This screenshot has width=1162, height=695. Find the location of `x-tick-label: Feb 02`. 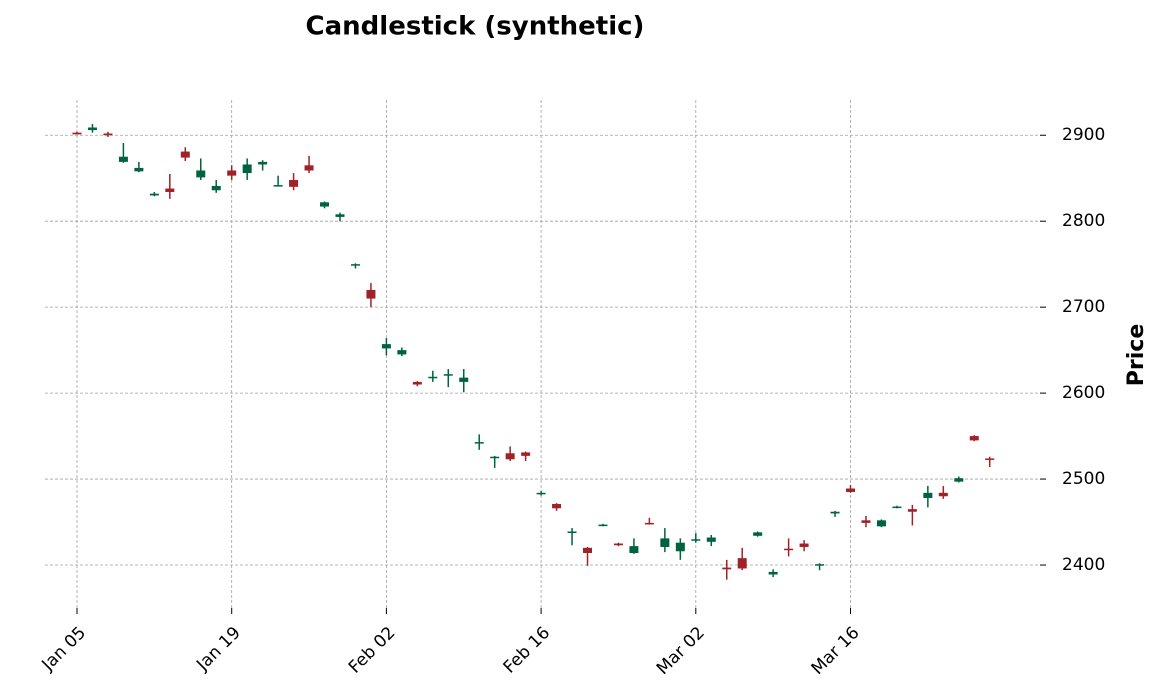

x-tick-label: Feb 02 is located at coordinates (372, 650).